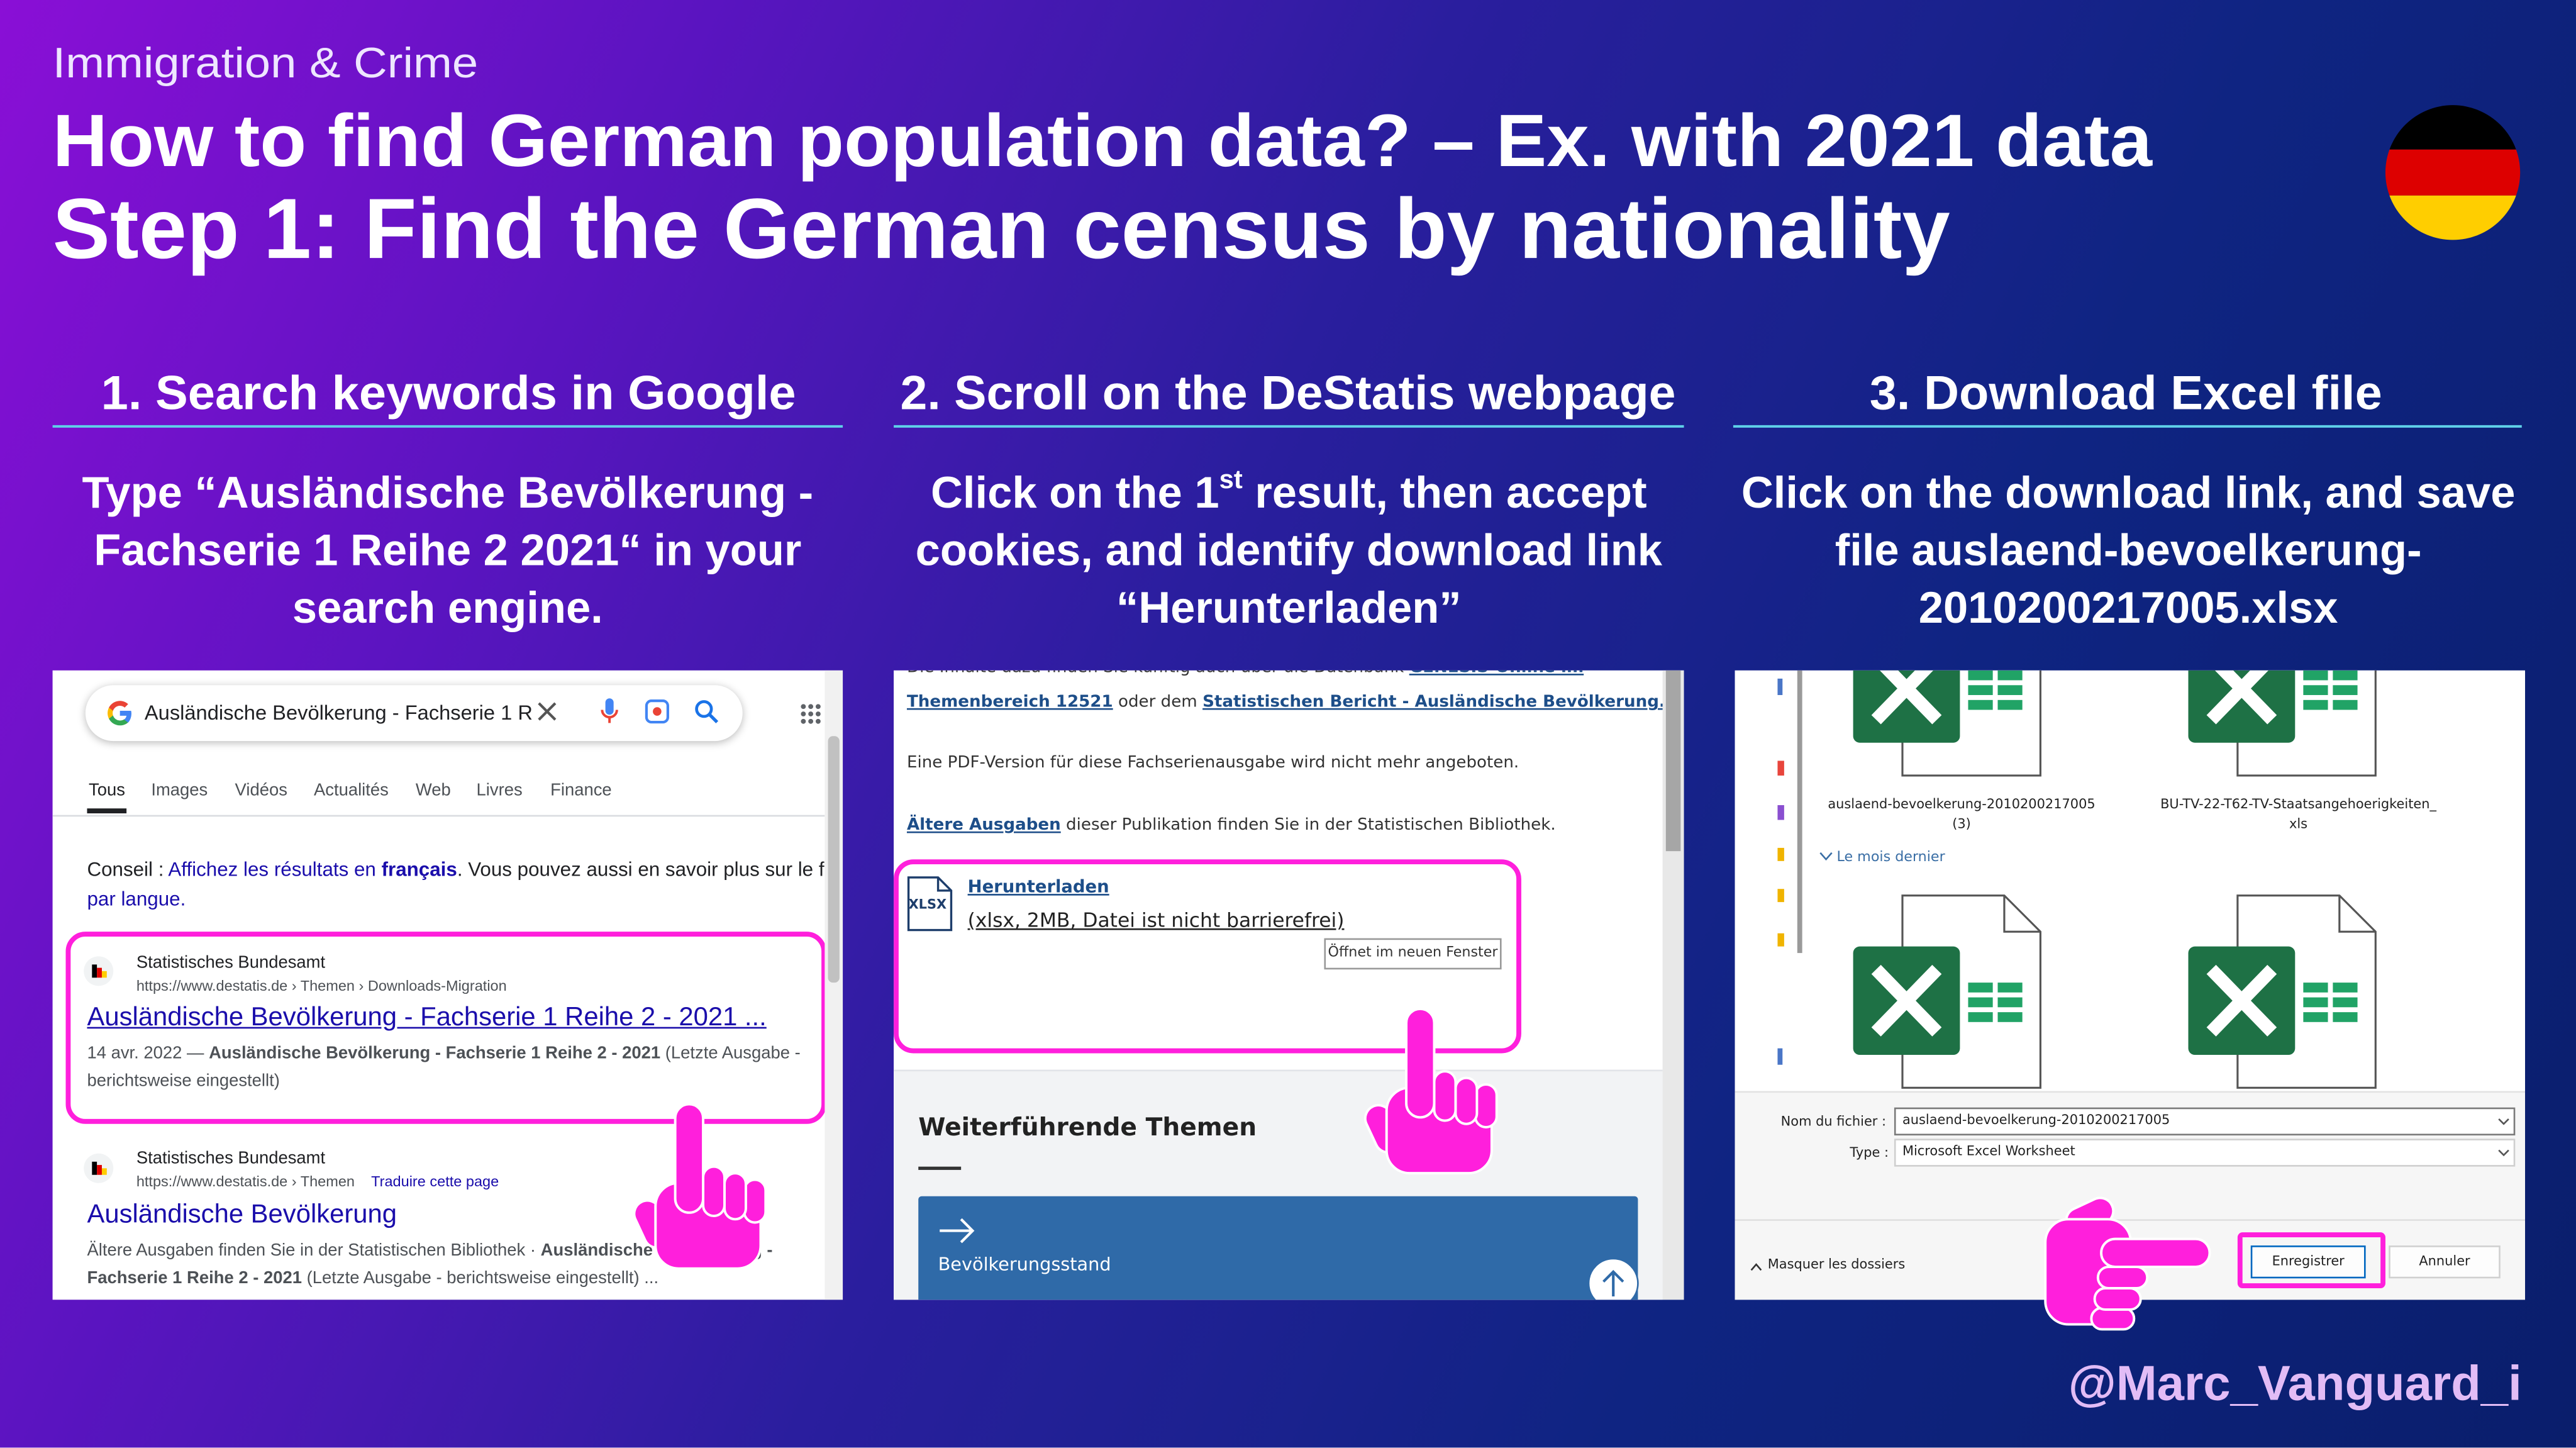 The height and width of the screenshot is (1448, 2576). Describe the element at coordinates (1278, 1248) in the screenshot. I see `related-card` at that location.